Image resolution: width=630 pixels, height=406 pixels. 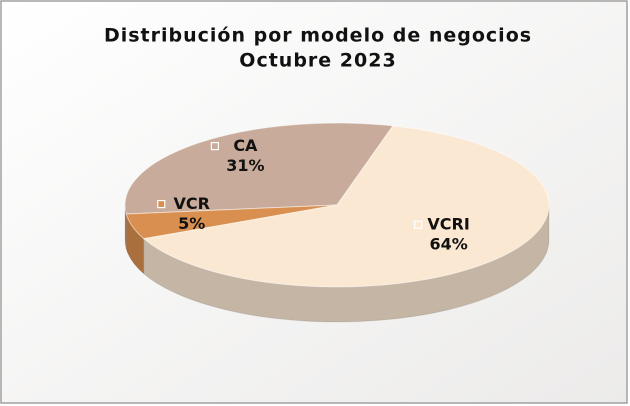 What do you see at coordinates (245, 165) in the screenshot?
I see `data-label-value: 31%` at bounding box center [245, 165].